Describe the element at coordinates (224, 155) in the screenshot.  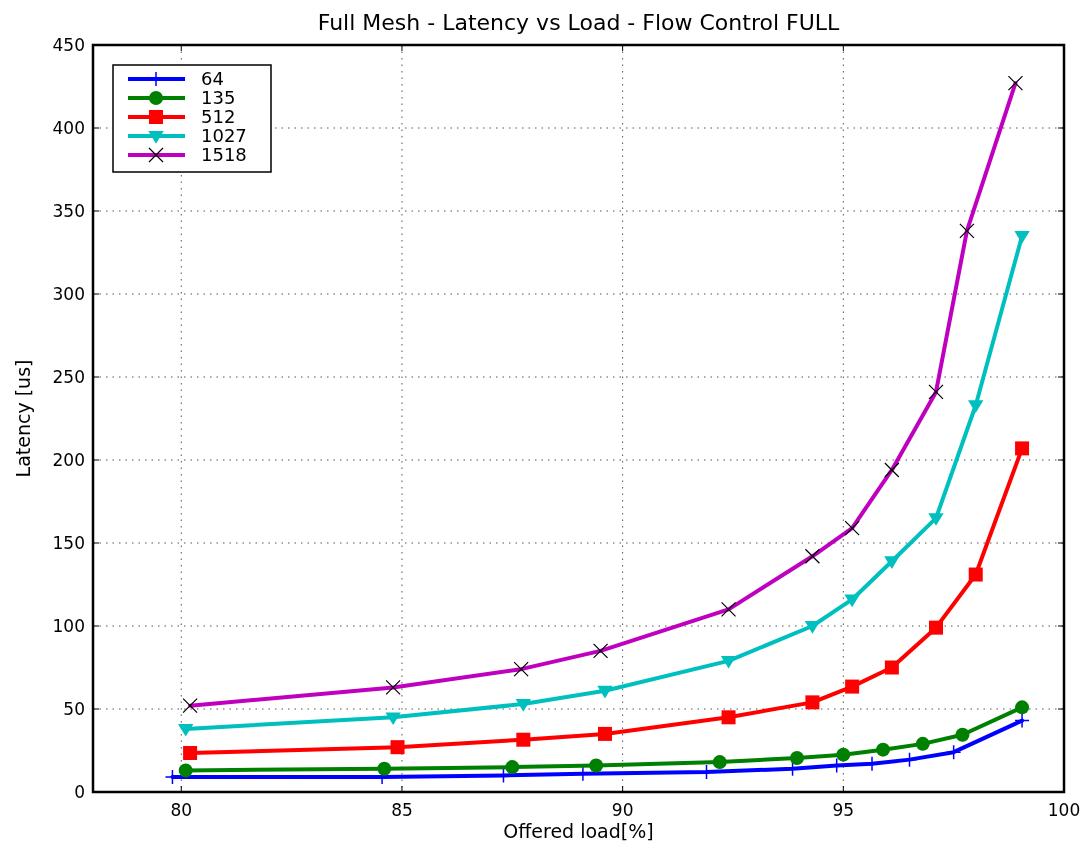
I see `legend-label: 1518` at that location.